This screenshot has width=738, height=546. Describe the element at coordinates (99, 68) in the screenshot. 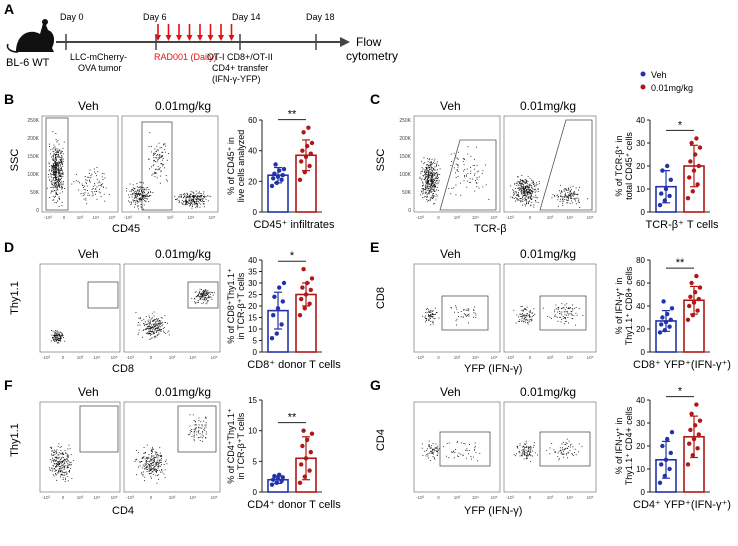

I see `tumor-note-line2: OVA tumor` at that location.